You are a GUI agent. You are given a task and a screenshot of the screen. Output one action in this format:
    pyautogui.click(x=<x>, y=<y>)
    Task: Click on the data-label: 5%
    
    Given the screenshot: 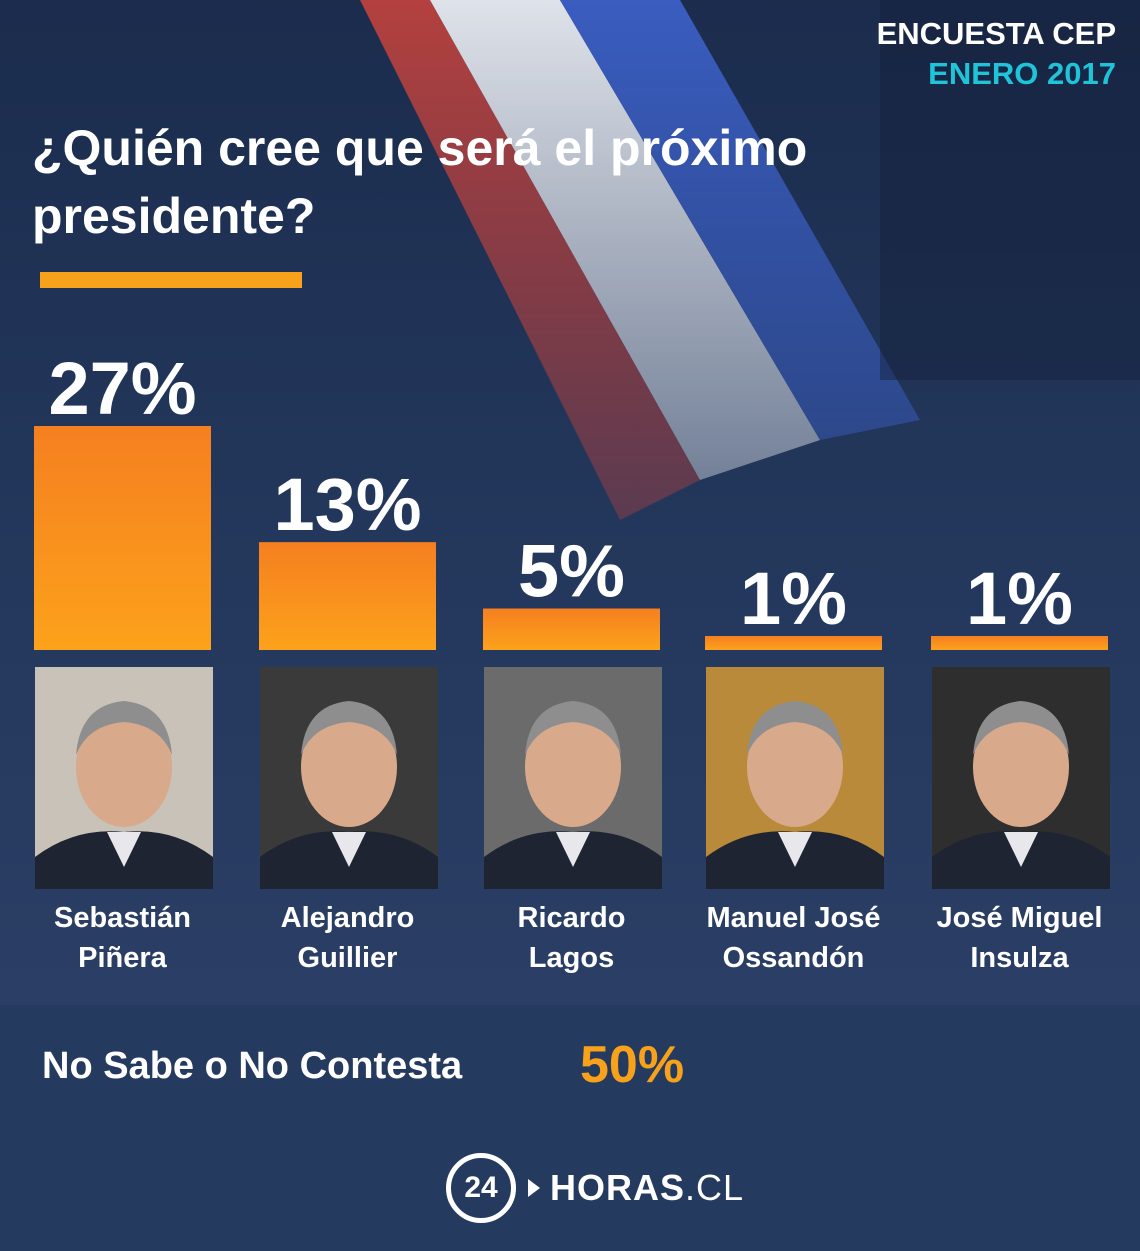 What is the action you would take?
    pyautogui.click(x=571, y=571)
    